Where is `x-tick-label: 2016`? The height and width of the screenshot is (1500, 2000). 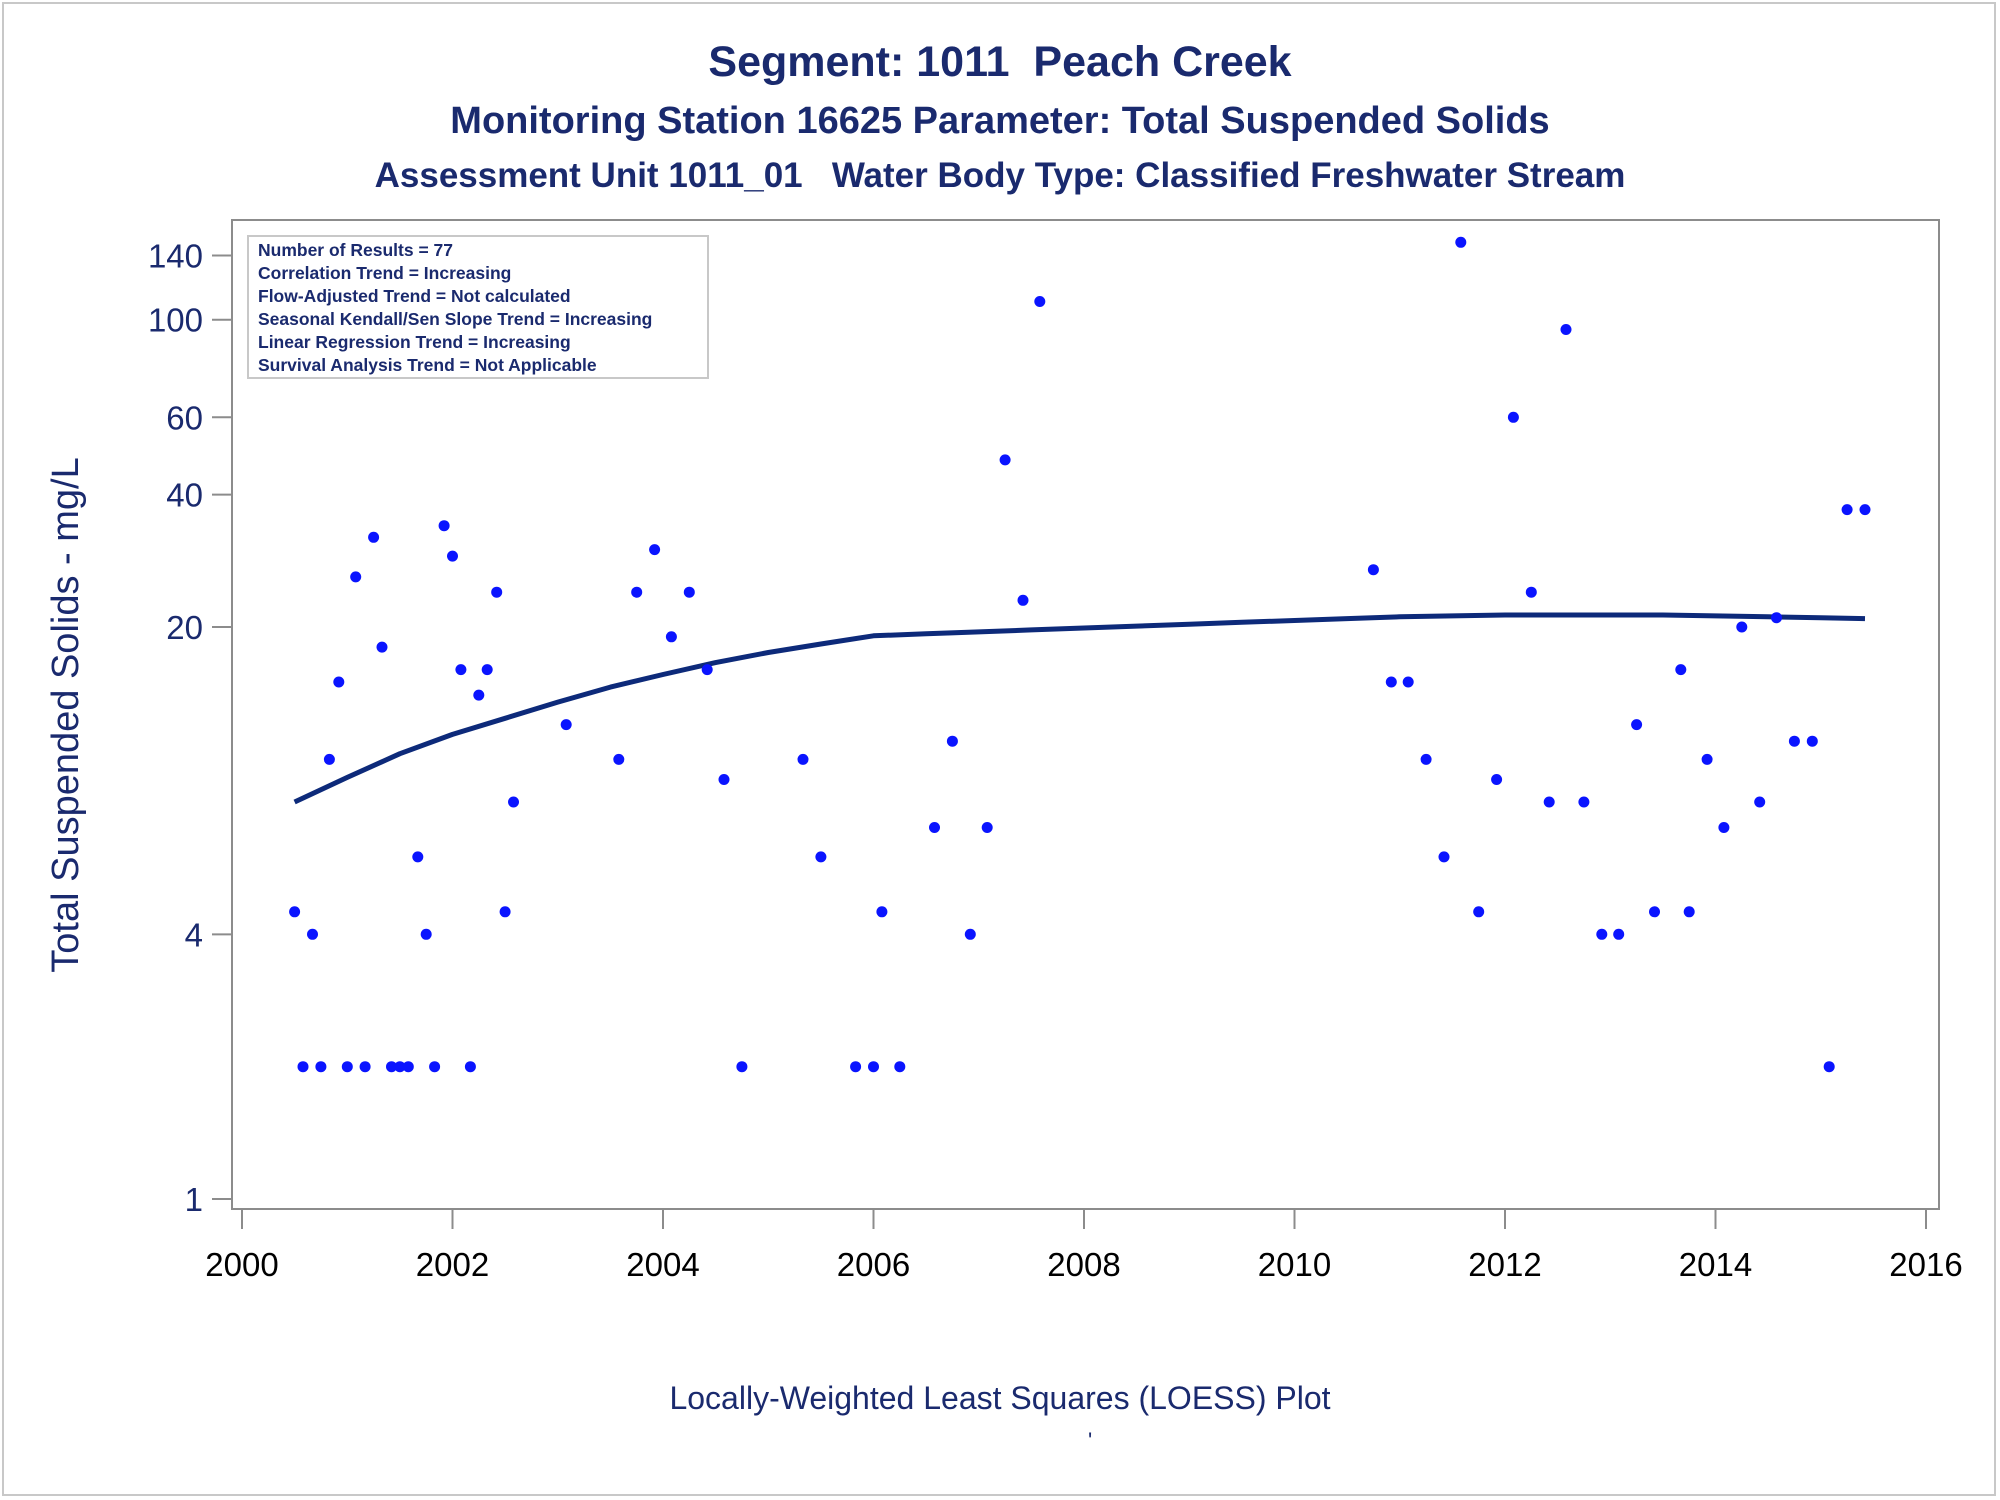 x-tick-label: 2016 is located at coordinates (1925, 1264).